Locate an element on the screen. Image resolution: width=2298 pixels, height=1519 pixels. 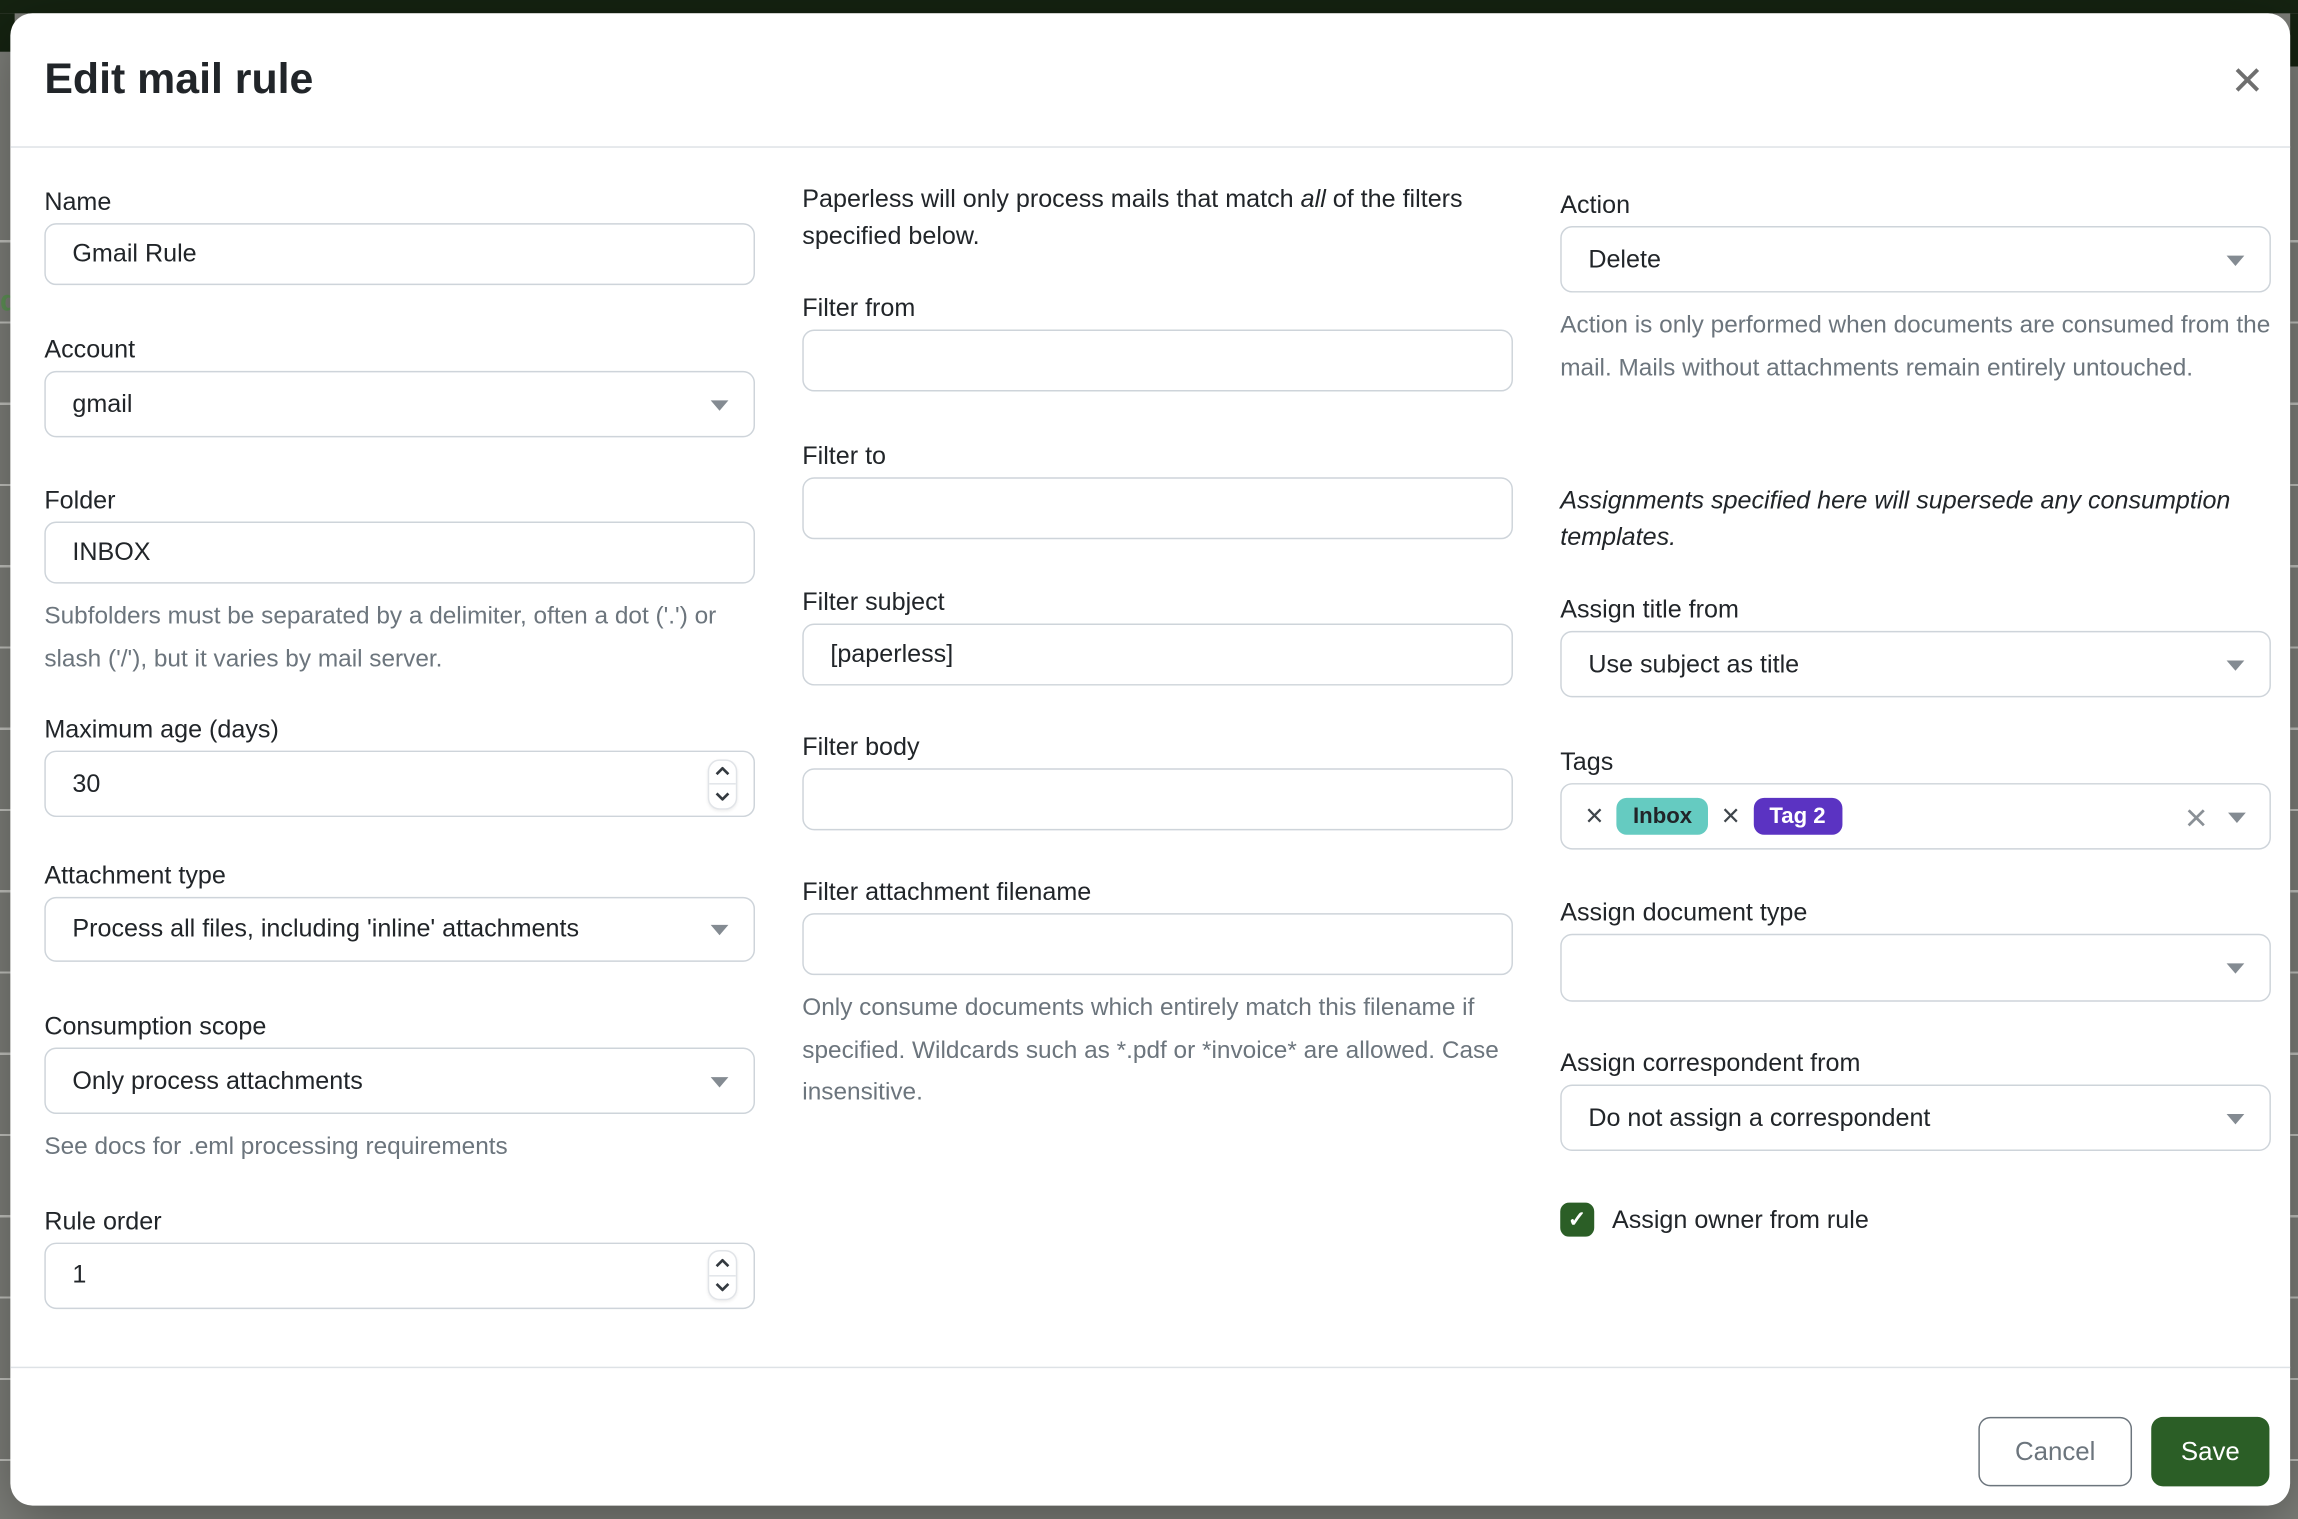
filters-intro-emphasis: all is located at coordinates (1313, 198).